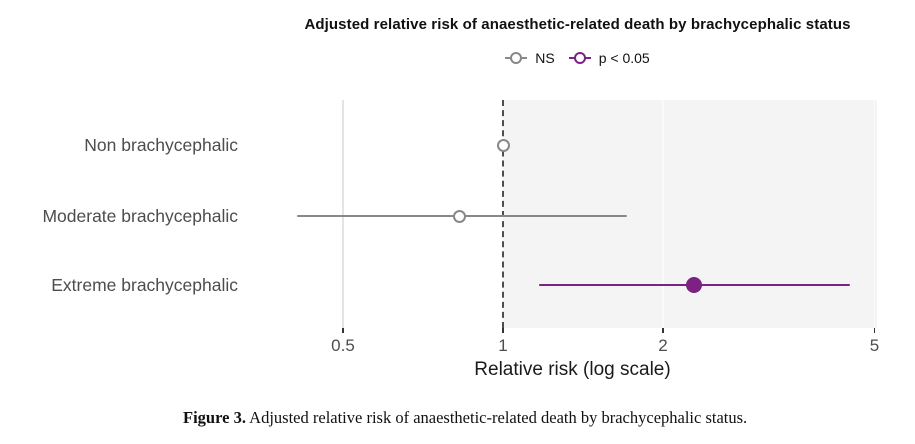 This screenshot has height=444, width=915. I want to click on x-axis-title: Relative risk (log scale), so click(572, 369).